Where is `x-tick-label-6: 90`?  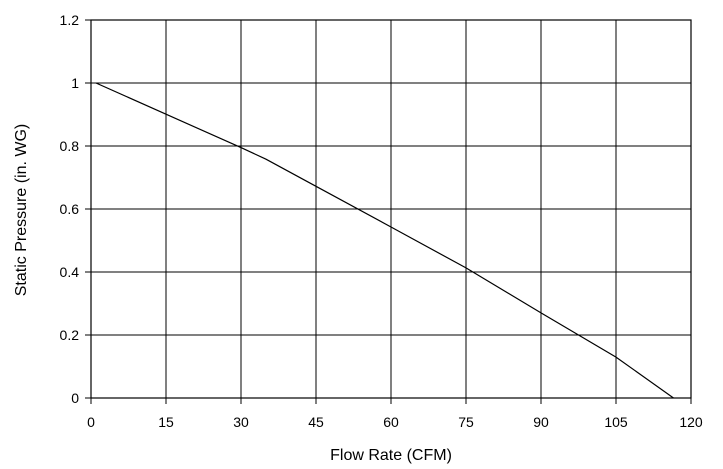
x-tick-label-6: 90 is located at coordinates (541, 422).